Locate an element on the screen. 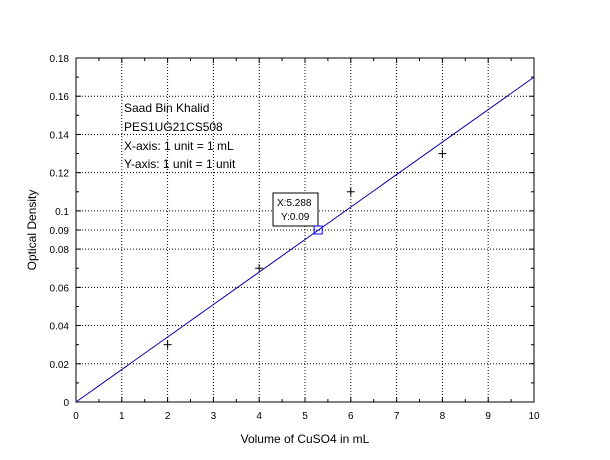  x-tick-label: 8 is located at coordinates (443, 416).